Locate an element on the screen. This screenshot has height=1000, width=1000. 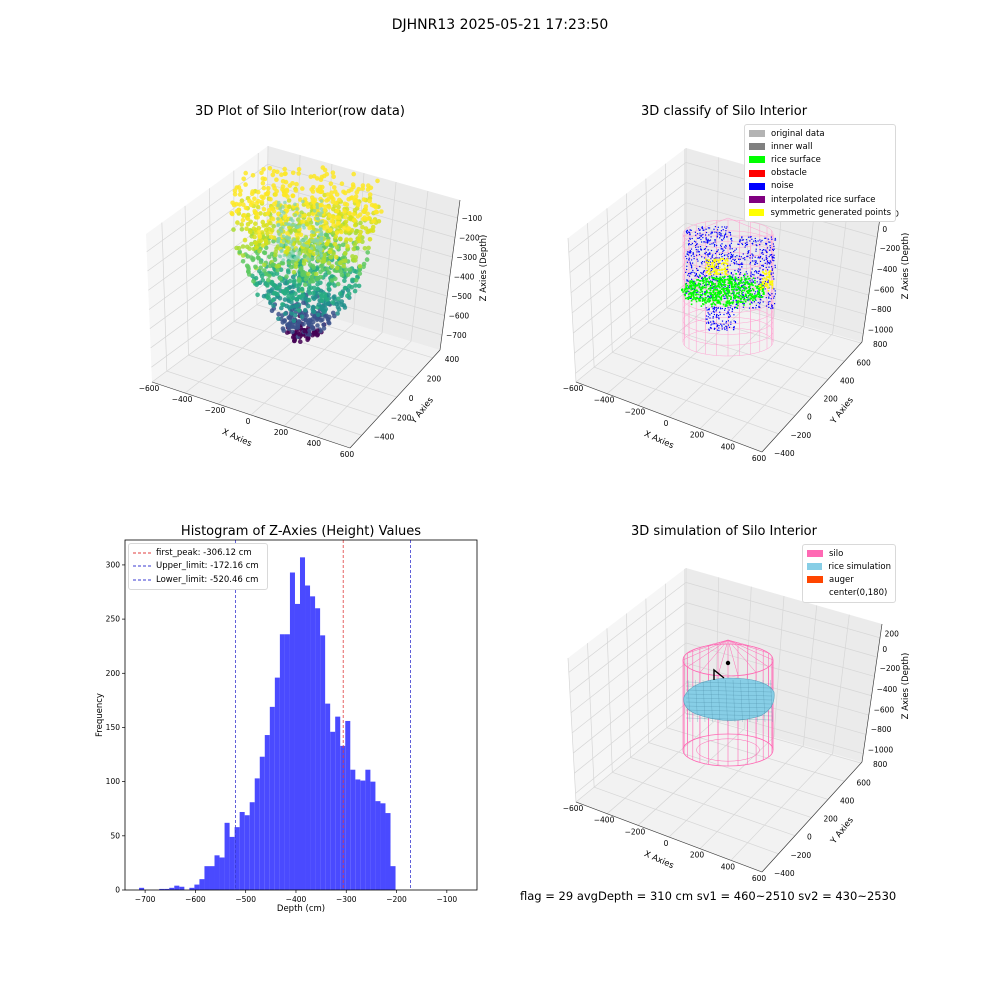
z-tick-label: −1000 is located at coordinates (881, 750).